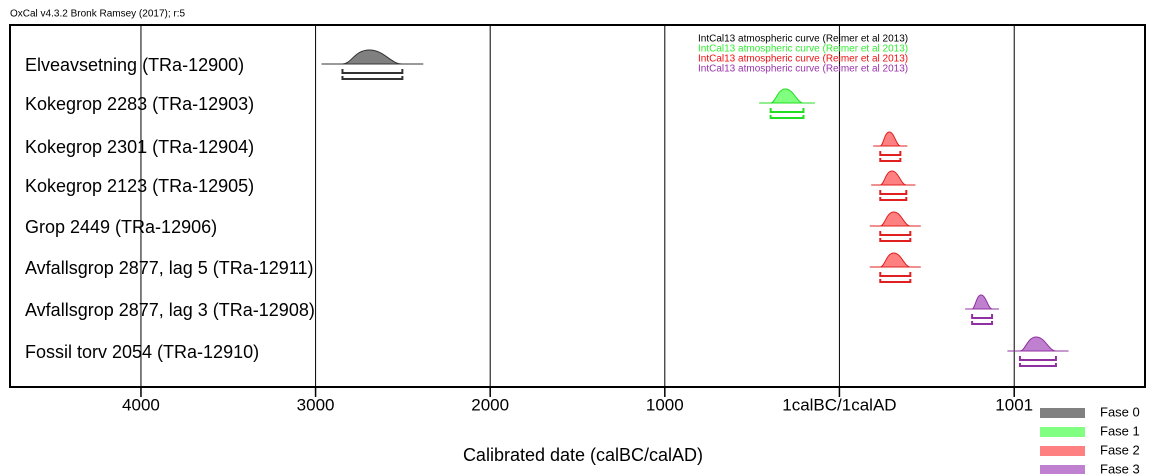 This screenshot has width=1151, height=474. What do you see at coordinates (134, 65) in the screenshot?
I see `sample-label: Elveavsetning (TRa-12900)` at bounding box center [134, 65].